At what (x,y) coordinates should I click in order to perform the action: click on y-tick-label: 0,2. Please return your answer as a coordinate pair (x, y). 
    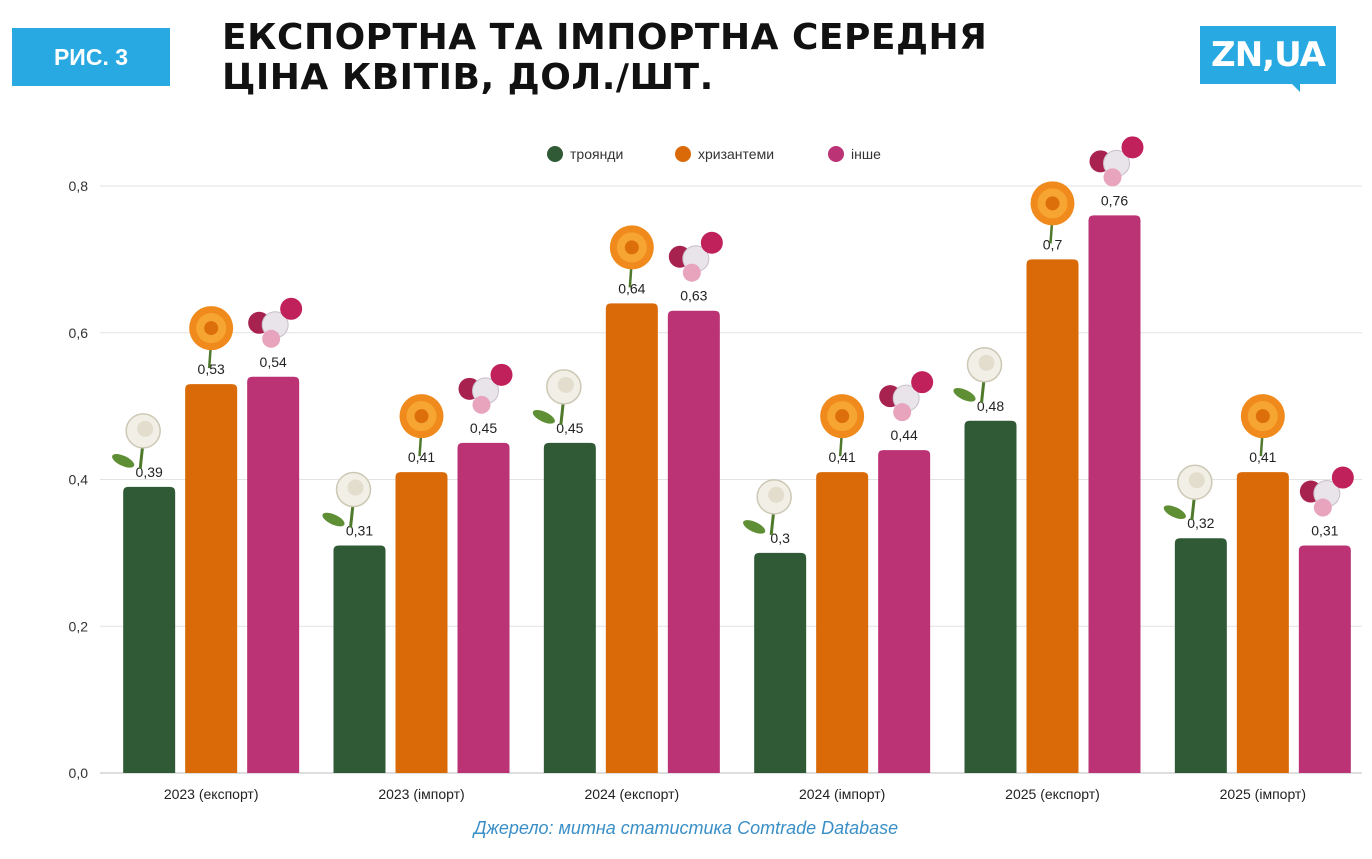
    Looking at the image, I should click on (79, 626).